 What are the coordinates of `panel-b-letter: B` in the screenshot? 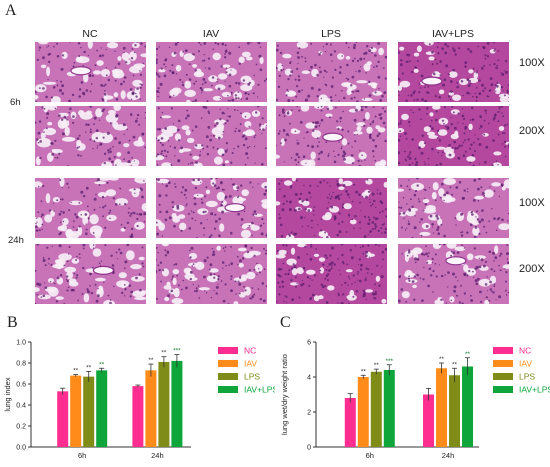 It's located at (12, 322).